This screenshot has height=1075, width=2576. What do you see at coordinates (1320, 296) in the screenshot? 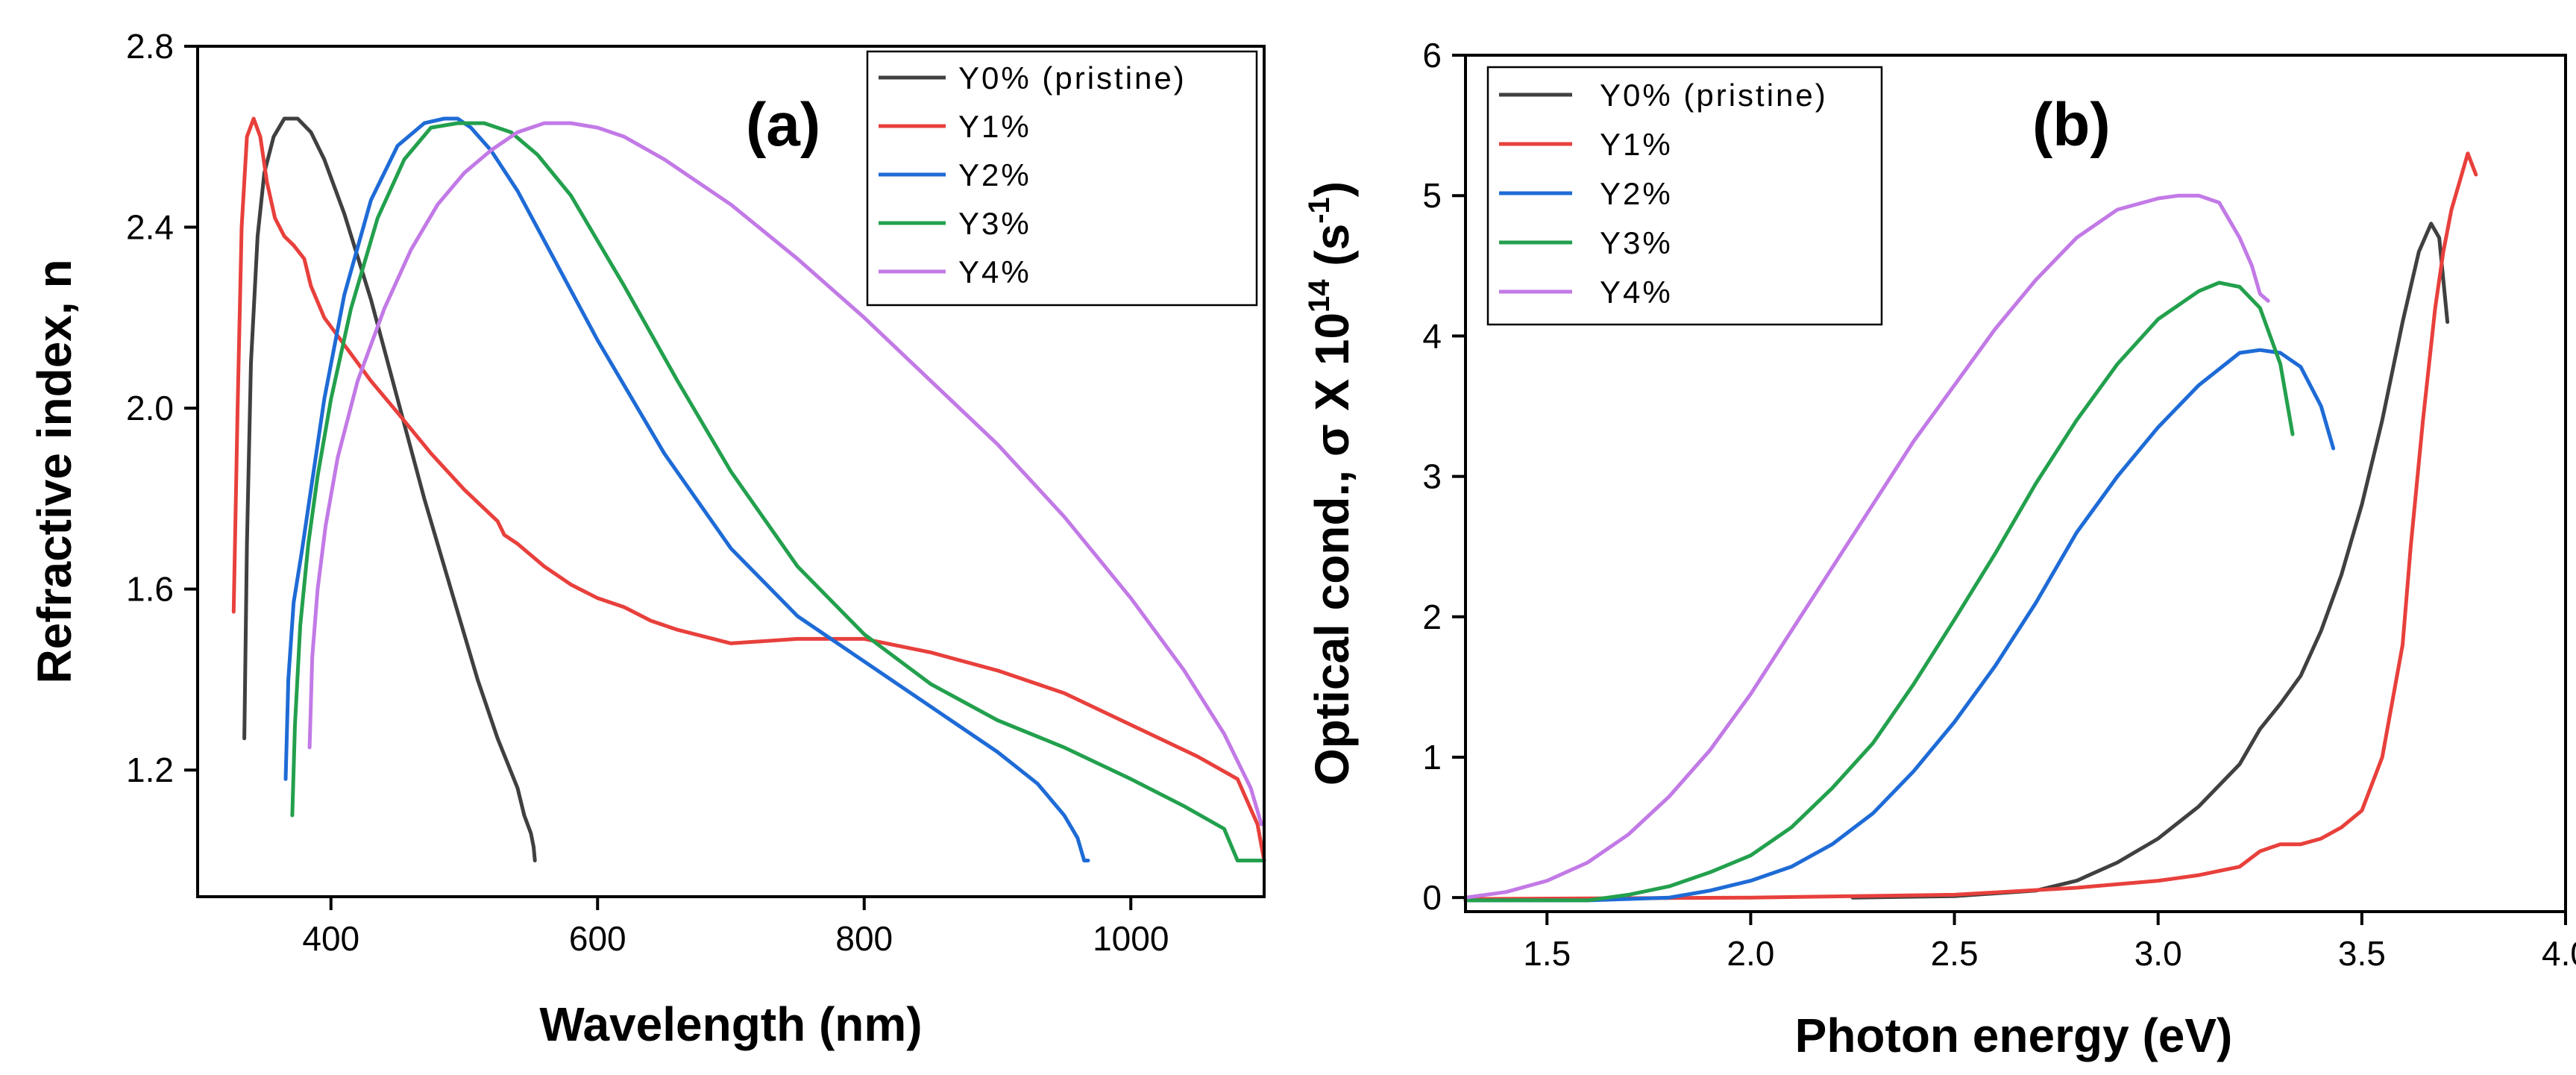
I see `panel-b-y-axis-title-exponent: 14` at bounding box center [1320, 296].